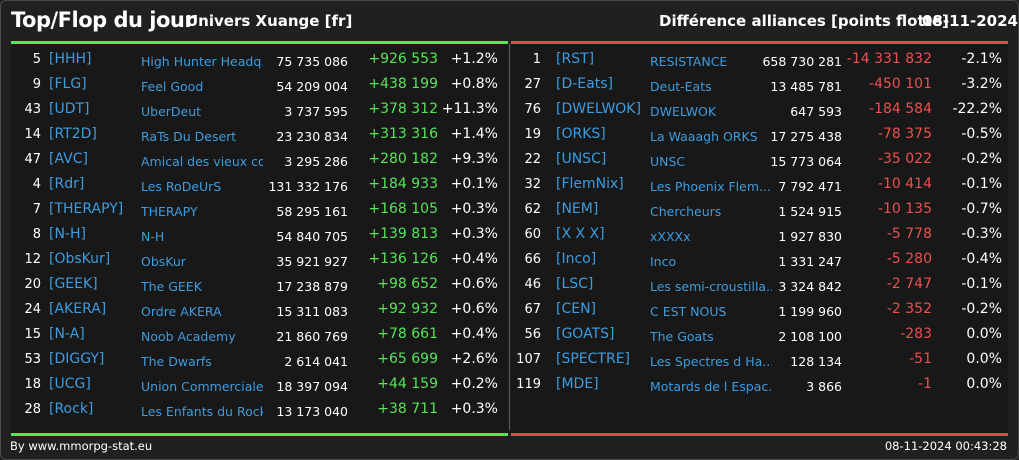 The height and width of the screenshot is (460, 1019). Describe the element at coordinates (810, 186) in the screenshot. I see `points-cell: 7 792 471` at that location.